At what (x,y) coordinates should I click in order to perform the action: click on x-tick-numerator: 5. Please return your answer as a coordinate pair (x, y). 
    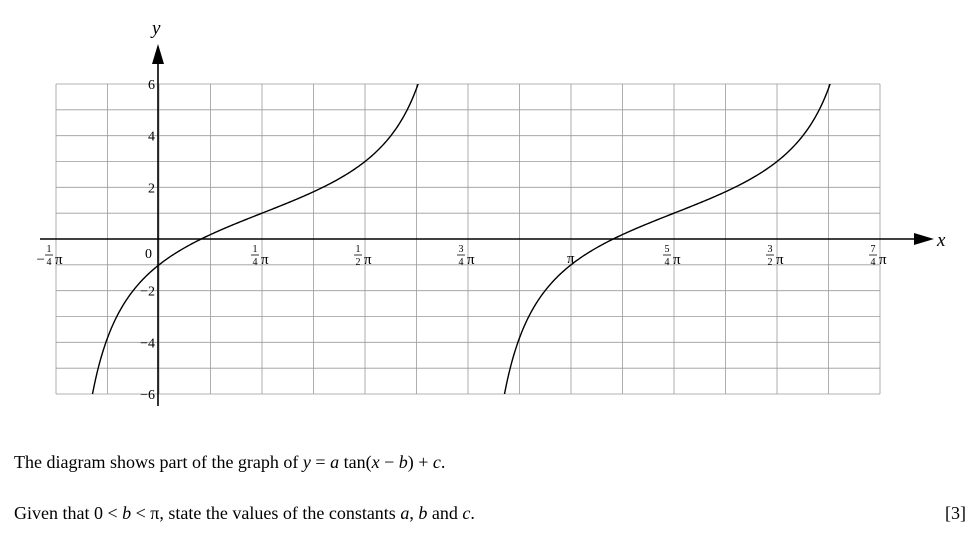
    Looking at the image, I should click on (667, 249).